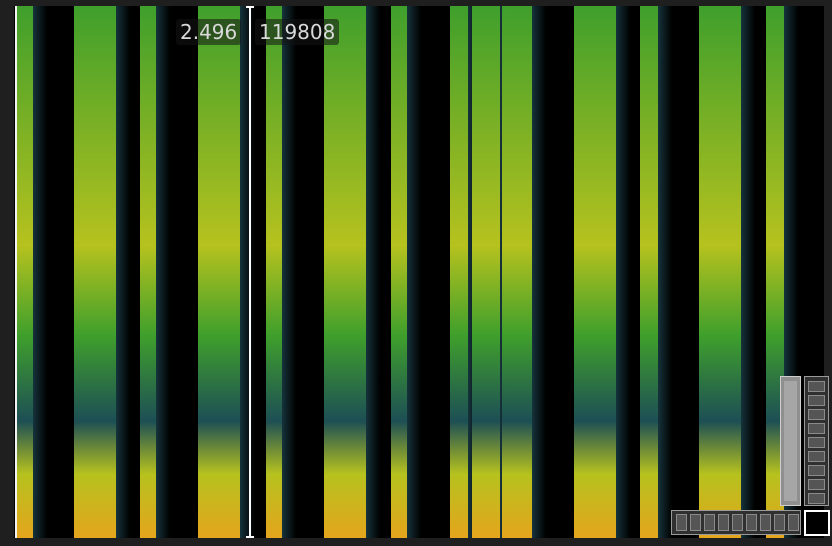  What do you see at coordinates (7, 272) in the screenshot?
I see `left-border` at bounding box center [7, 272].